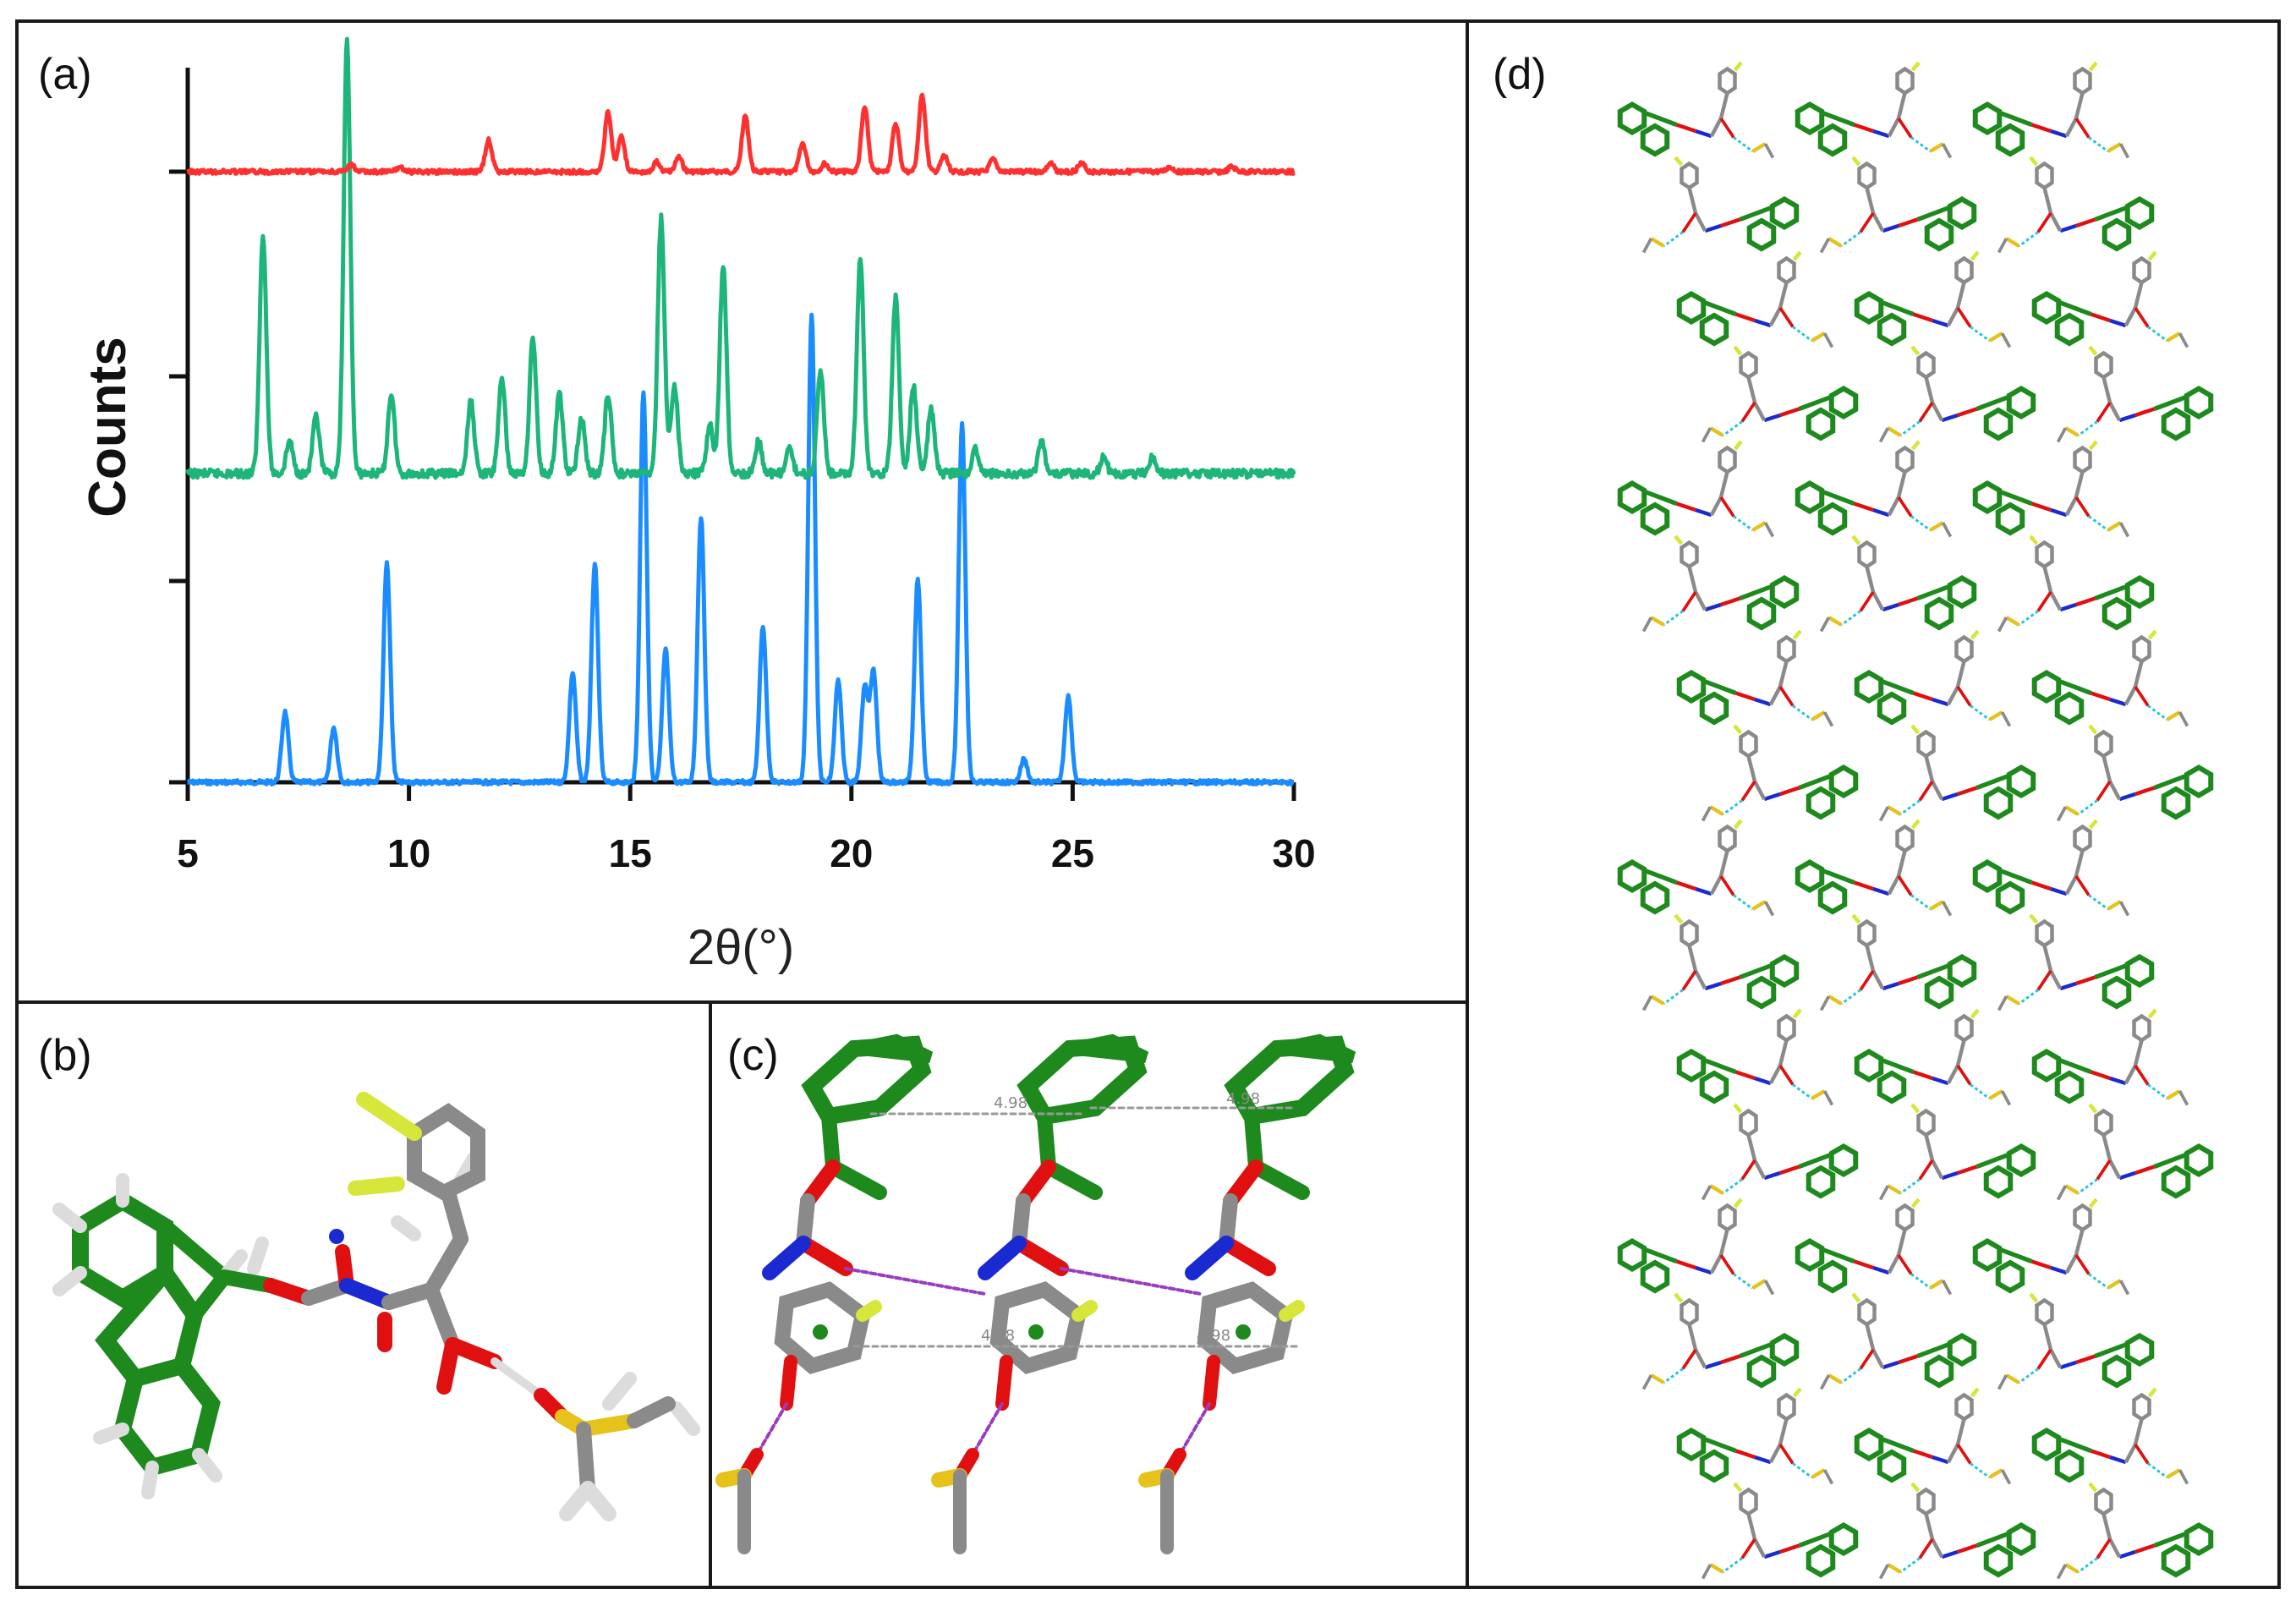 Image resolution: width=2296 pixels, height=1606 pixels. Describe the element at coordinates (65, 74) in the screenshot. I see `panel-label-a: (a)` at that location.